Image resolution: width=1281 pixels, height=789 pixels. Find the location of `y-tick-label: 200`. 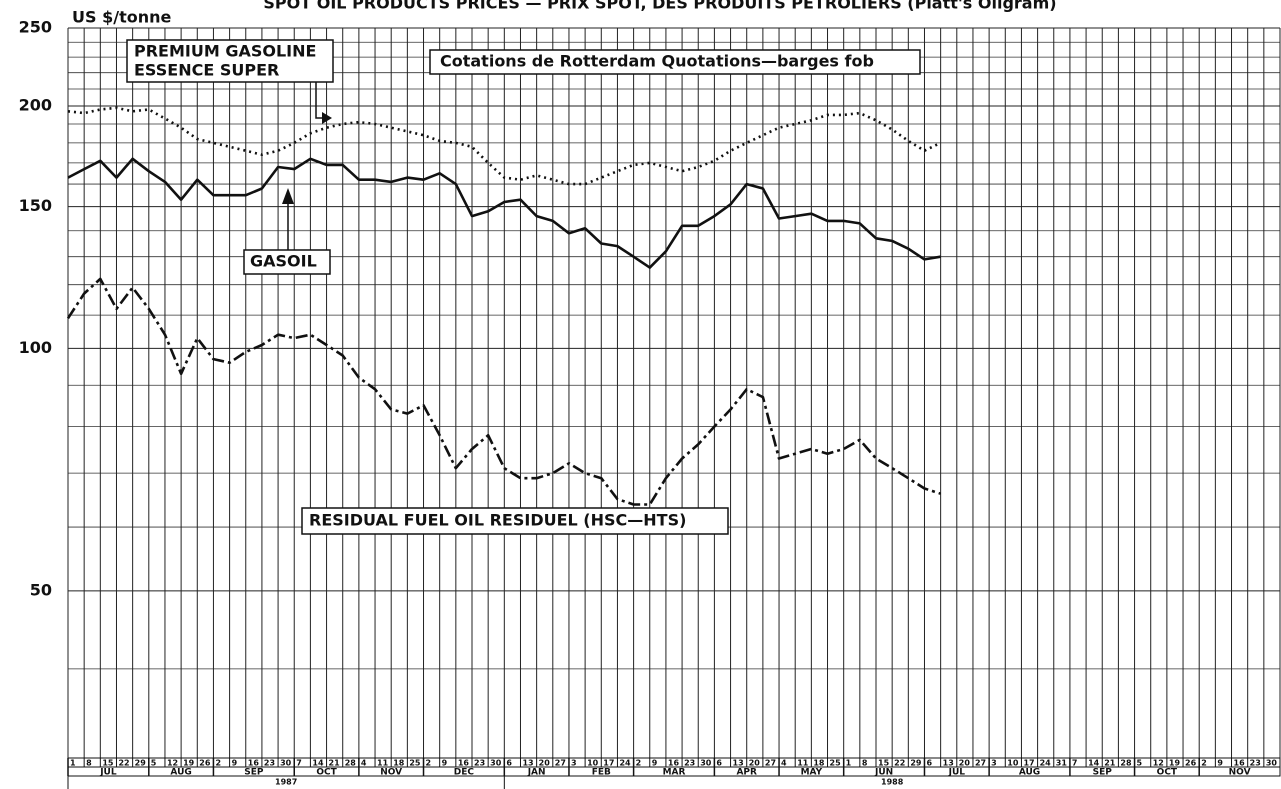

y-tick-label: 200 is located at coordinates (35, 105).